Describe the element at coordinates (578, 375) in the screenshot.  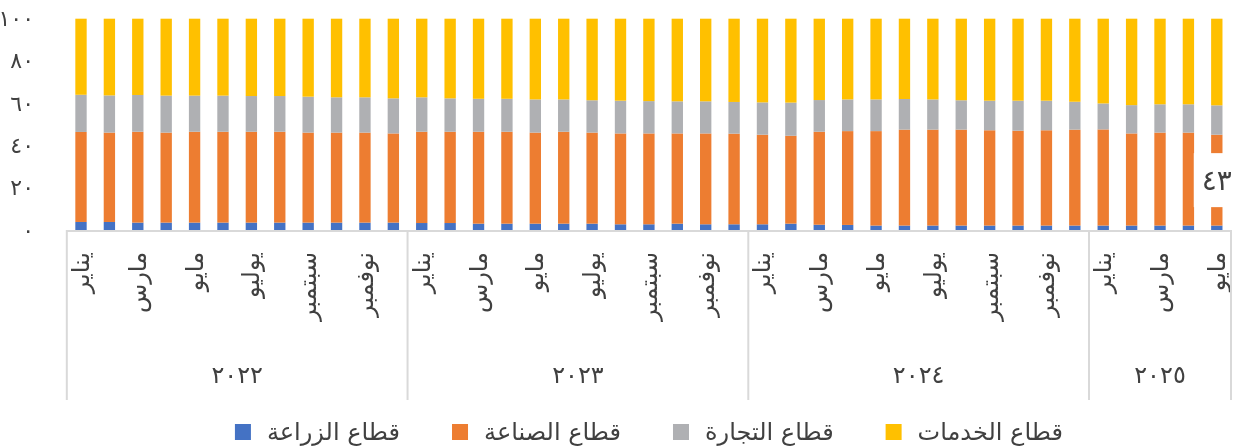
I see `year-label: ٢٠٢٣` at that location.